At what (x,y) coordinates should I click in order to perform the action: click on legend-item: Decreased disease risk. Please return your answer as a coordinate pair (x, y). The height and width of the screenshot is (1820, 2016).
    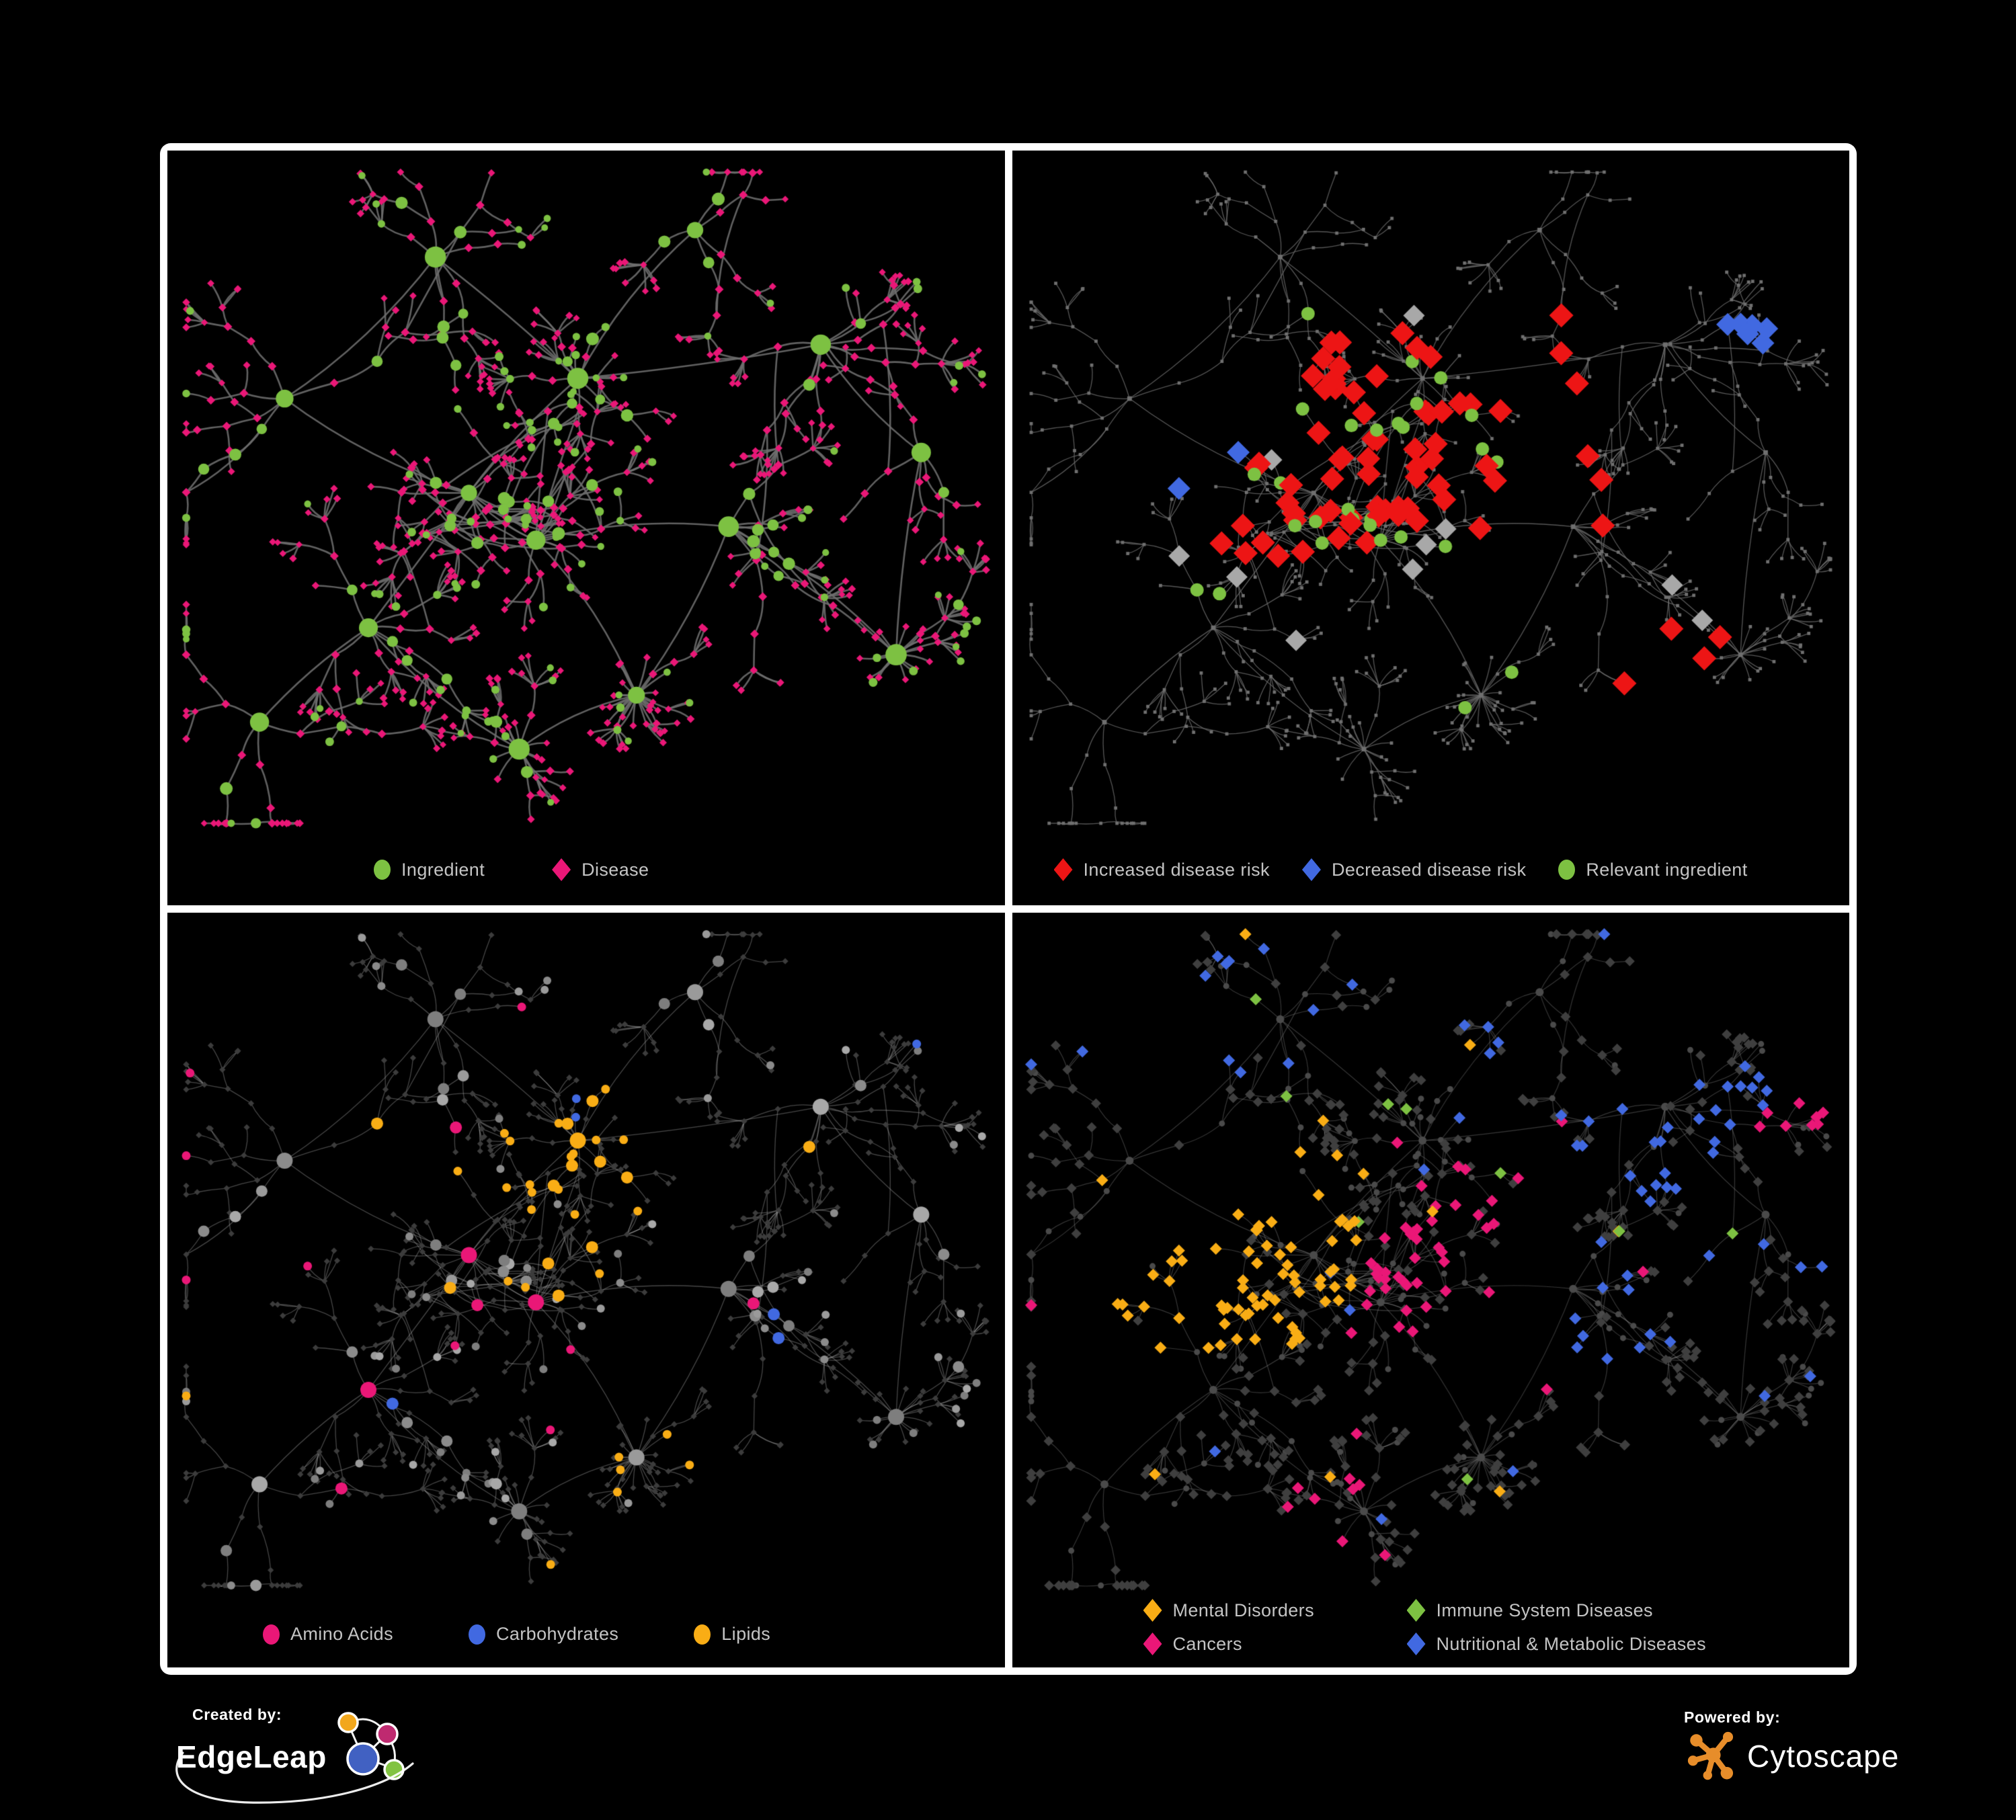
    Looking at the image, I should click on (1414, 869).